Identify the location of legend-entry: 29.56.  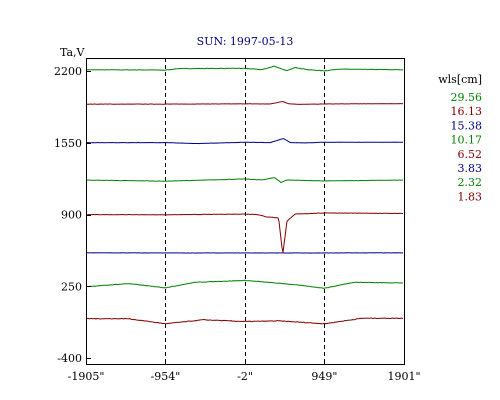
(467, 97).